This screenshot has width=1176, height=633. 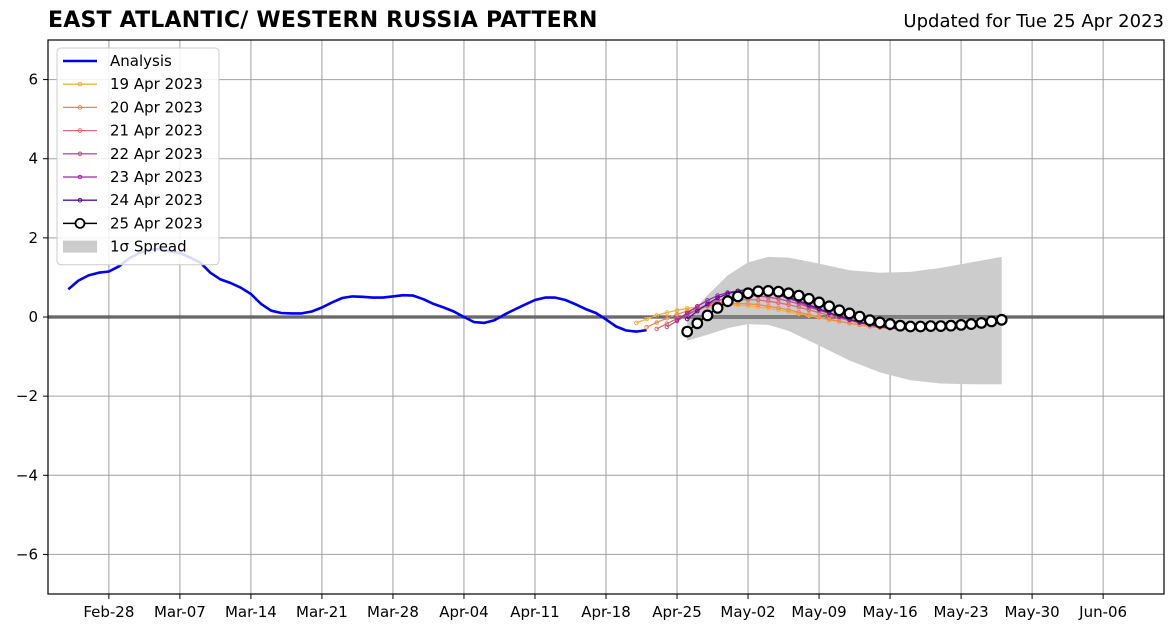 I want to click on chart-title: EAST ATLANTIC/ WESTERN RUSSIA PATTERN, so click(x=323, y=20).